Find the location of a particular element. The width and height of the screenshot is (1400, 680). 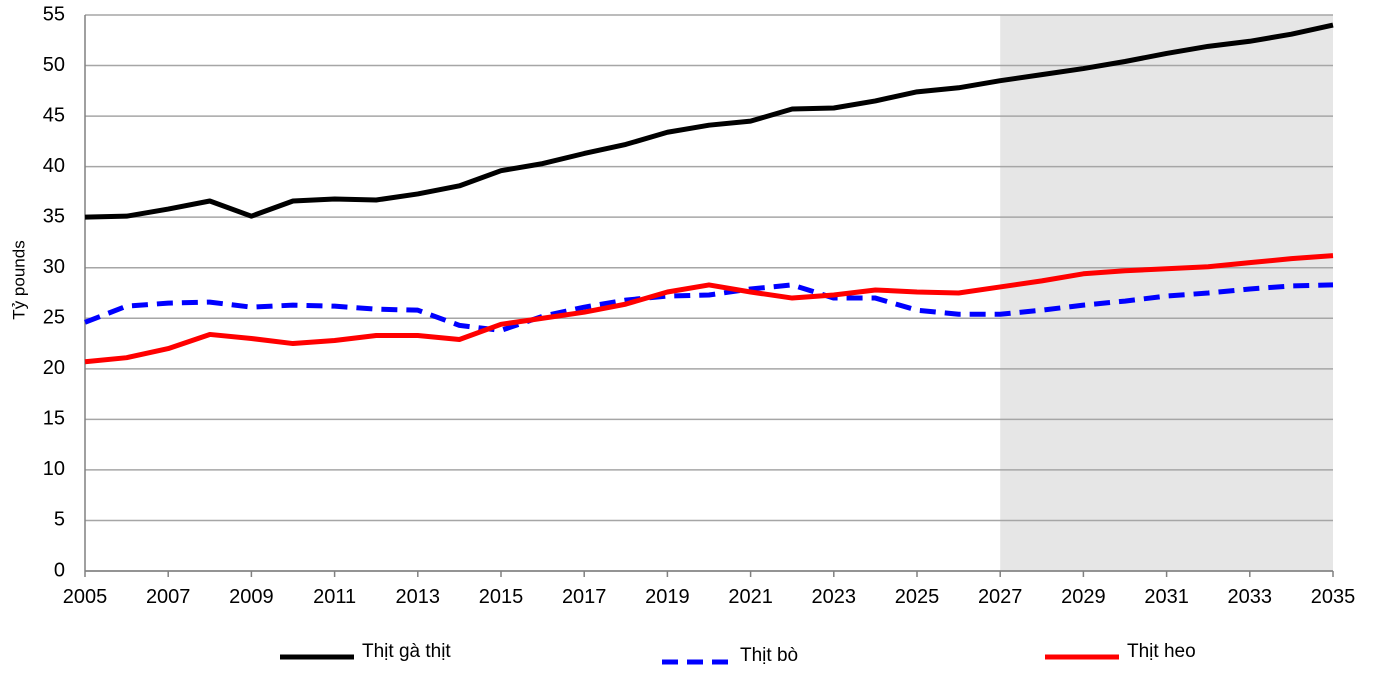

y-tick-label: 50 is located at coordinates (54, 65).